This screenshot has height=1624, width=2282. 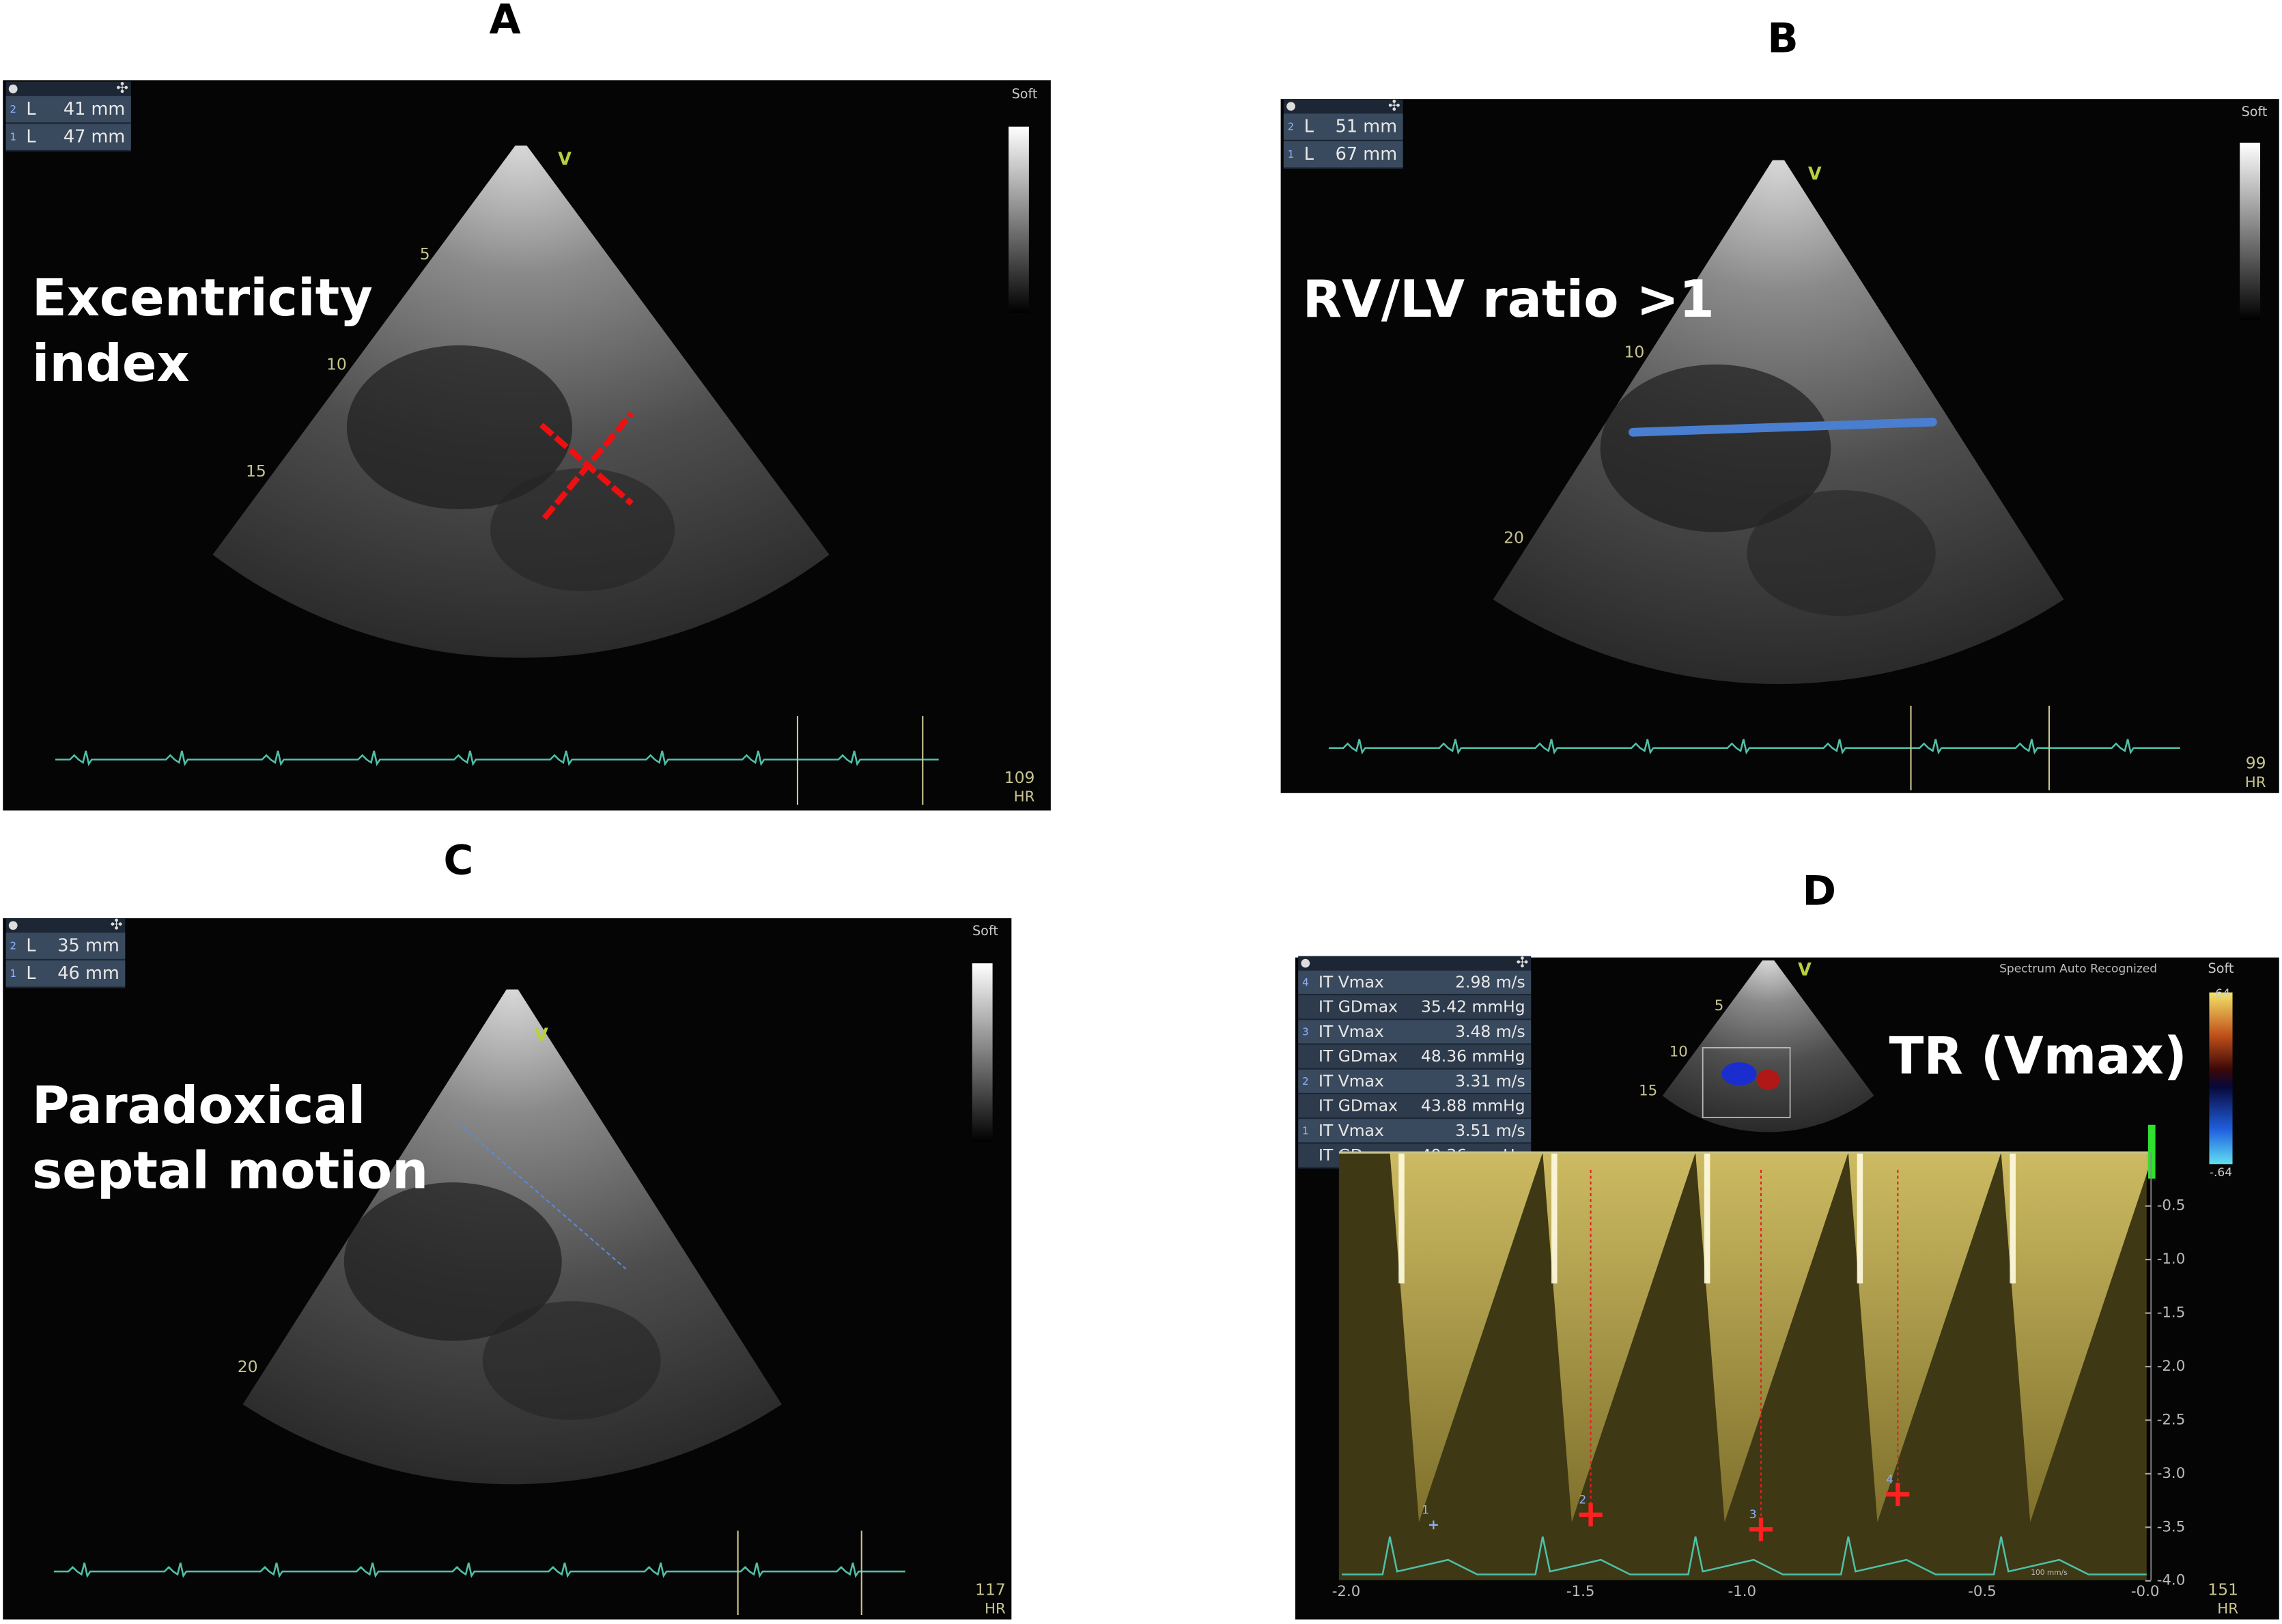 I want to click on view-marker: V, so click(x=1815, y=174).